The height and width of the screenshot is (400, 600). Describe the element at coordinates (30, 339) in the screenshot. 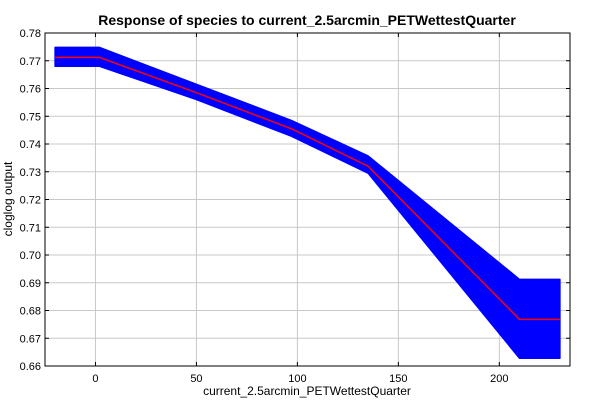

I see `y-tick-label: 0.67` at that location.